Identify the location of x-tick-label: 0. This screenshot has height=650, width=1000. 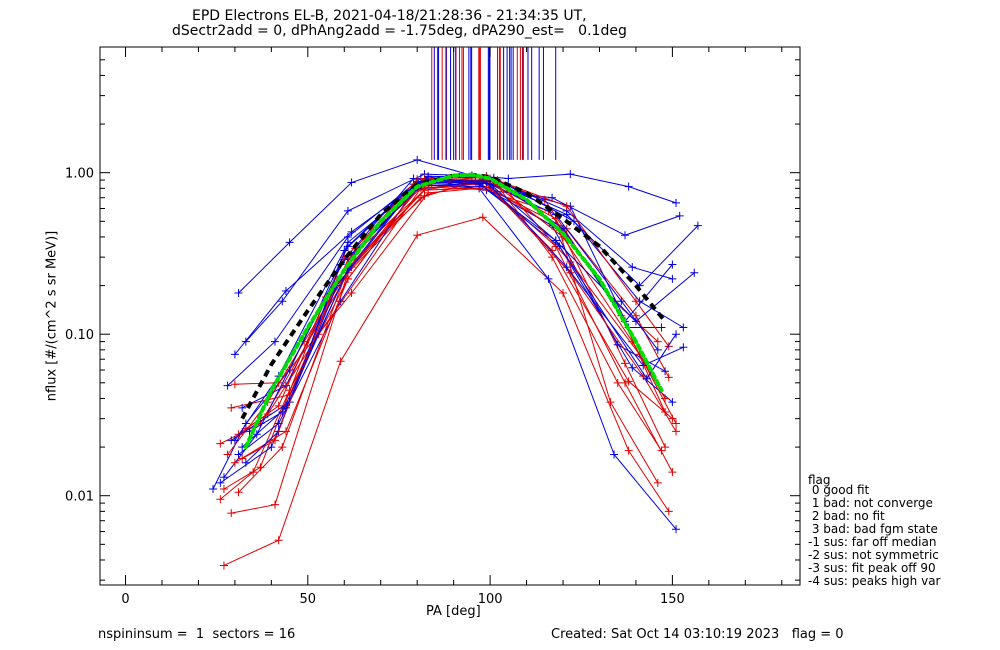
(125, 599).